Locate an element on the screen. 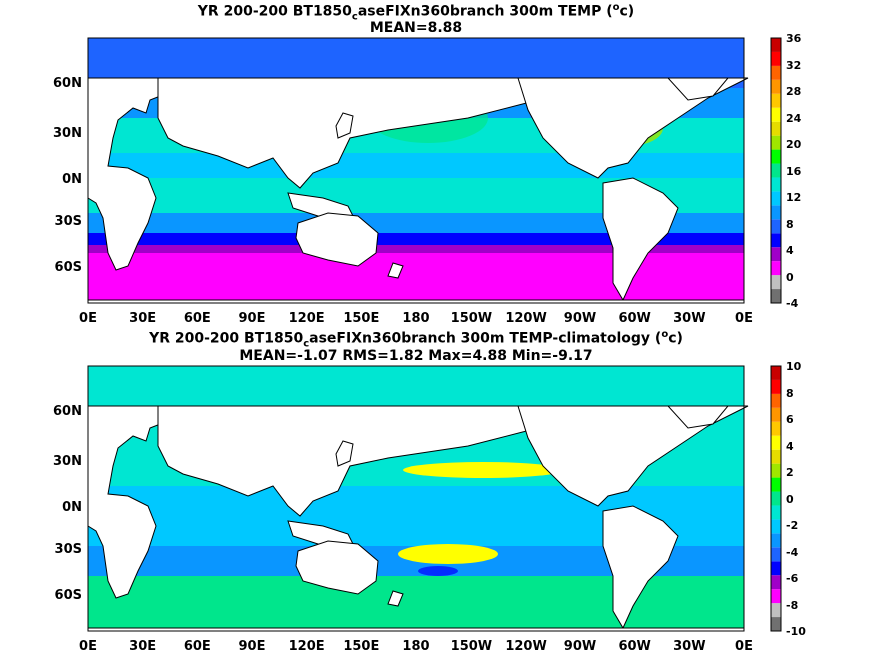  colorbar-label: 10 is located at coordinates (794, 366).